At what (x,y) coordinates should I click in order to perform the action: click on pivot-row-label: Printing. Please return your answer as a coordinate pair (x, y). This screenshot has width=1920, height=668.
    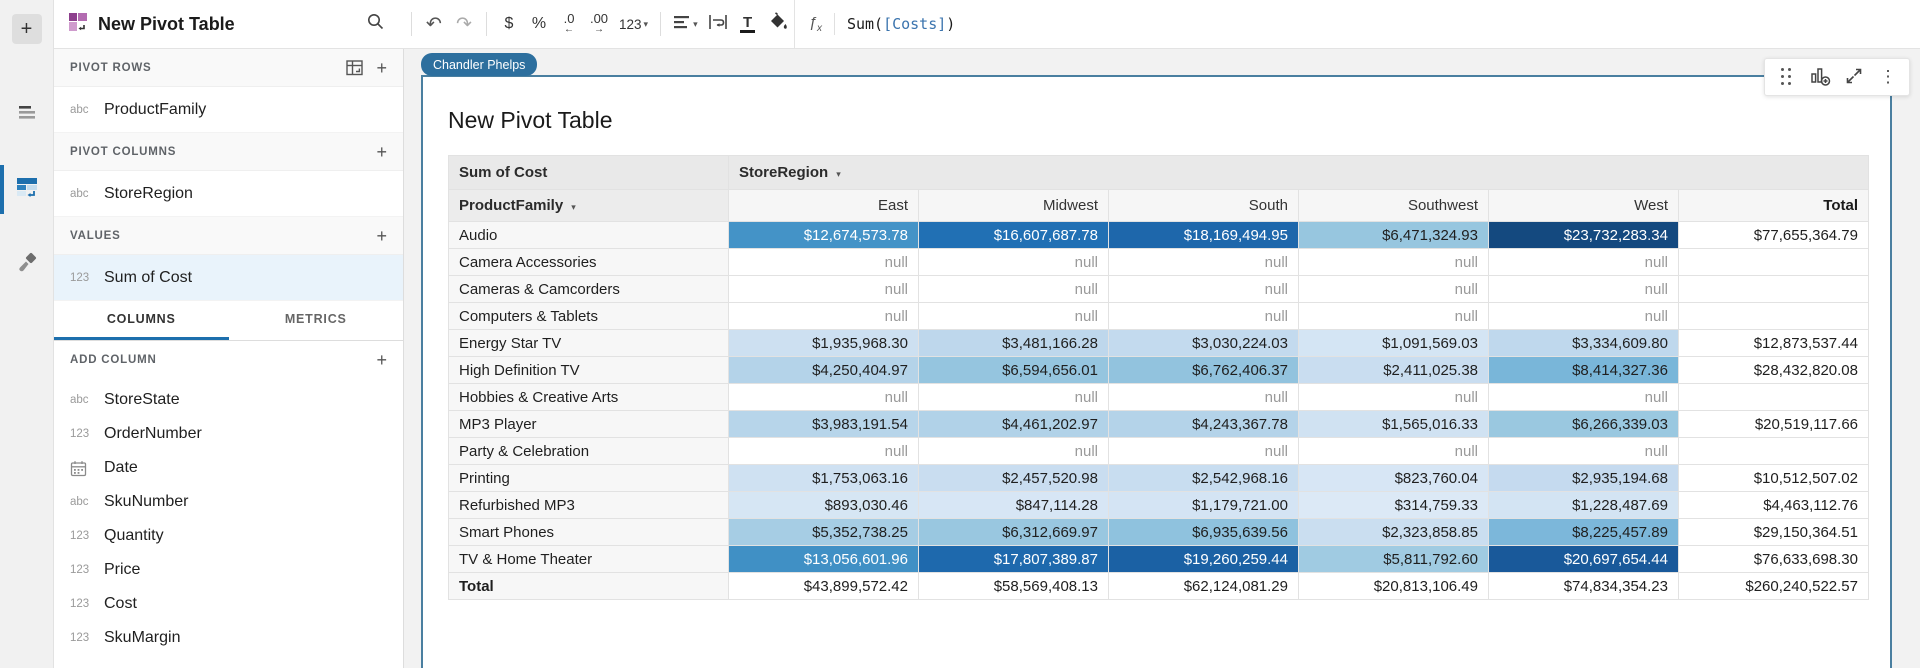
    Looking at the image, I should click on (588, 478).